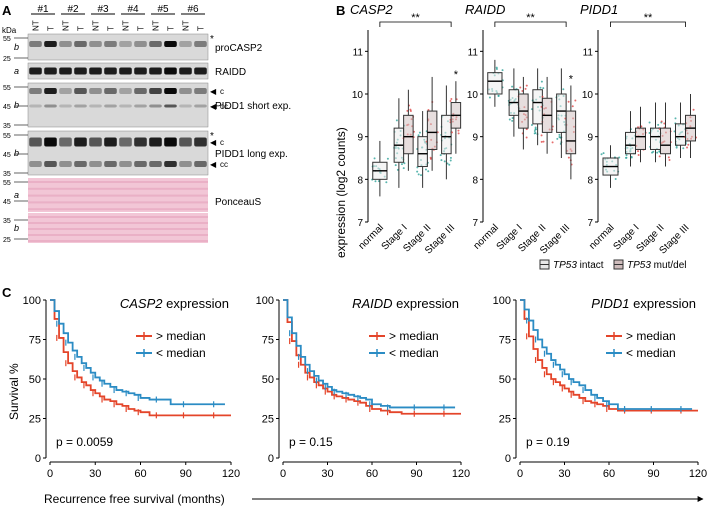 The image size is (711, 510). I want to click on sample-group-label: #1, so click(43, 9).